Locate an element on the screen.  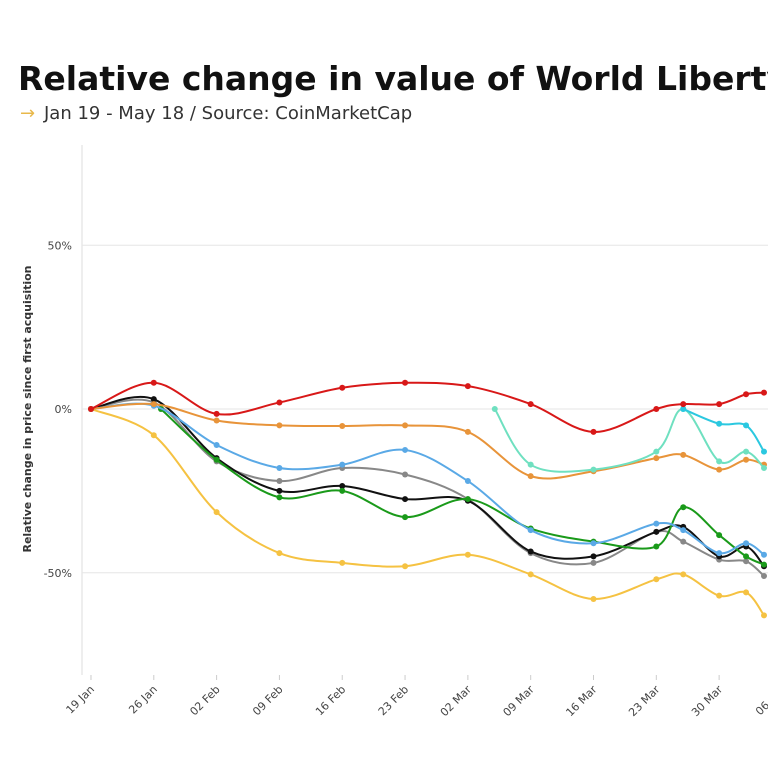
x-tick-label: 09 Feb is located at coordinates (267, 700).